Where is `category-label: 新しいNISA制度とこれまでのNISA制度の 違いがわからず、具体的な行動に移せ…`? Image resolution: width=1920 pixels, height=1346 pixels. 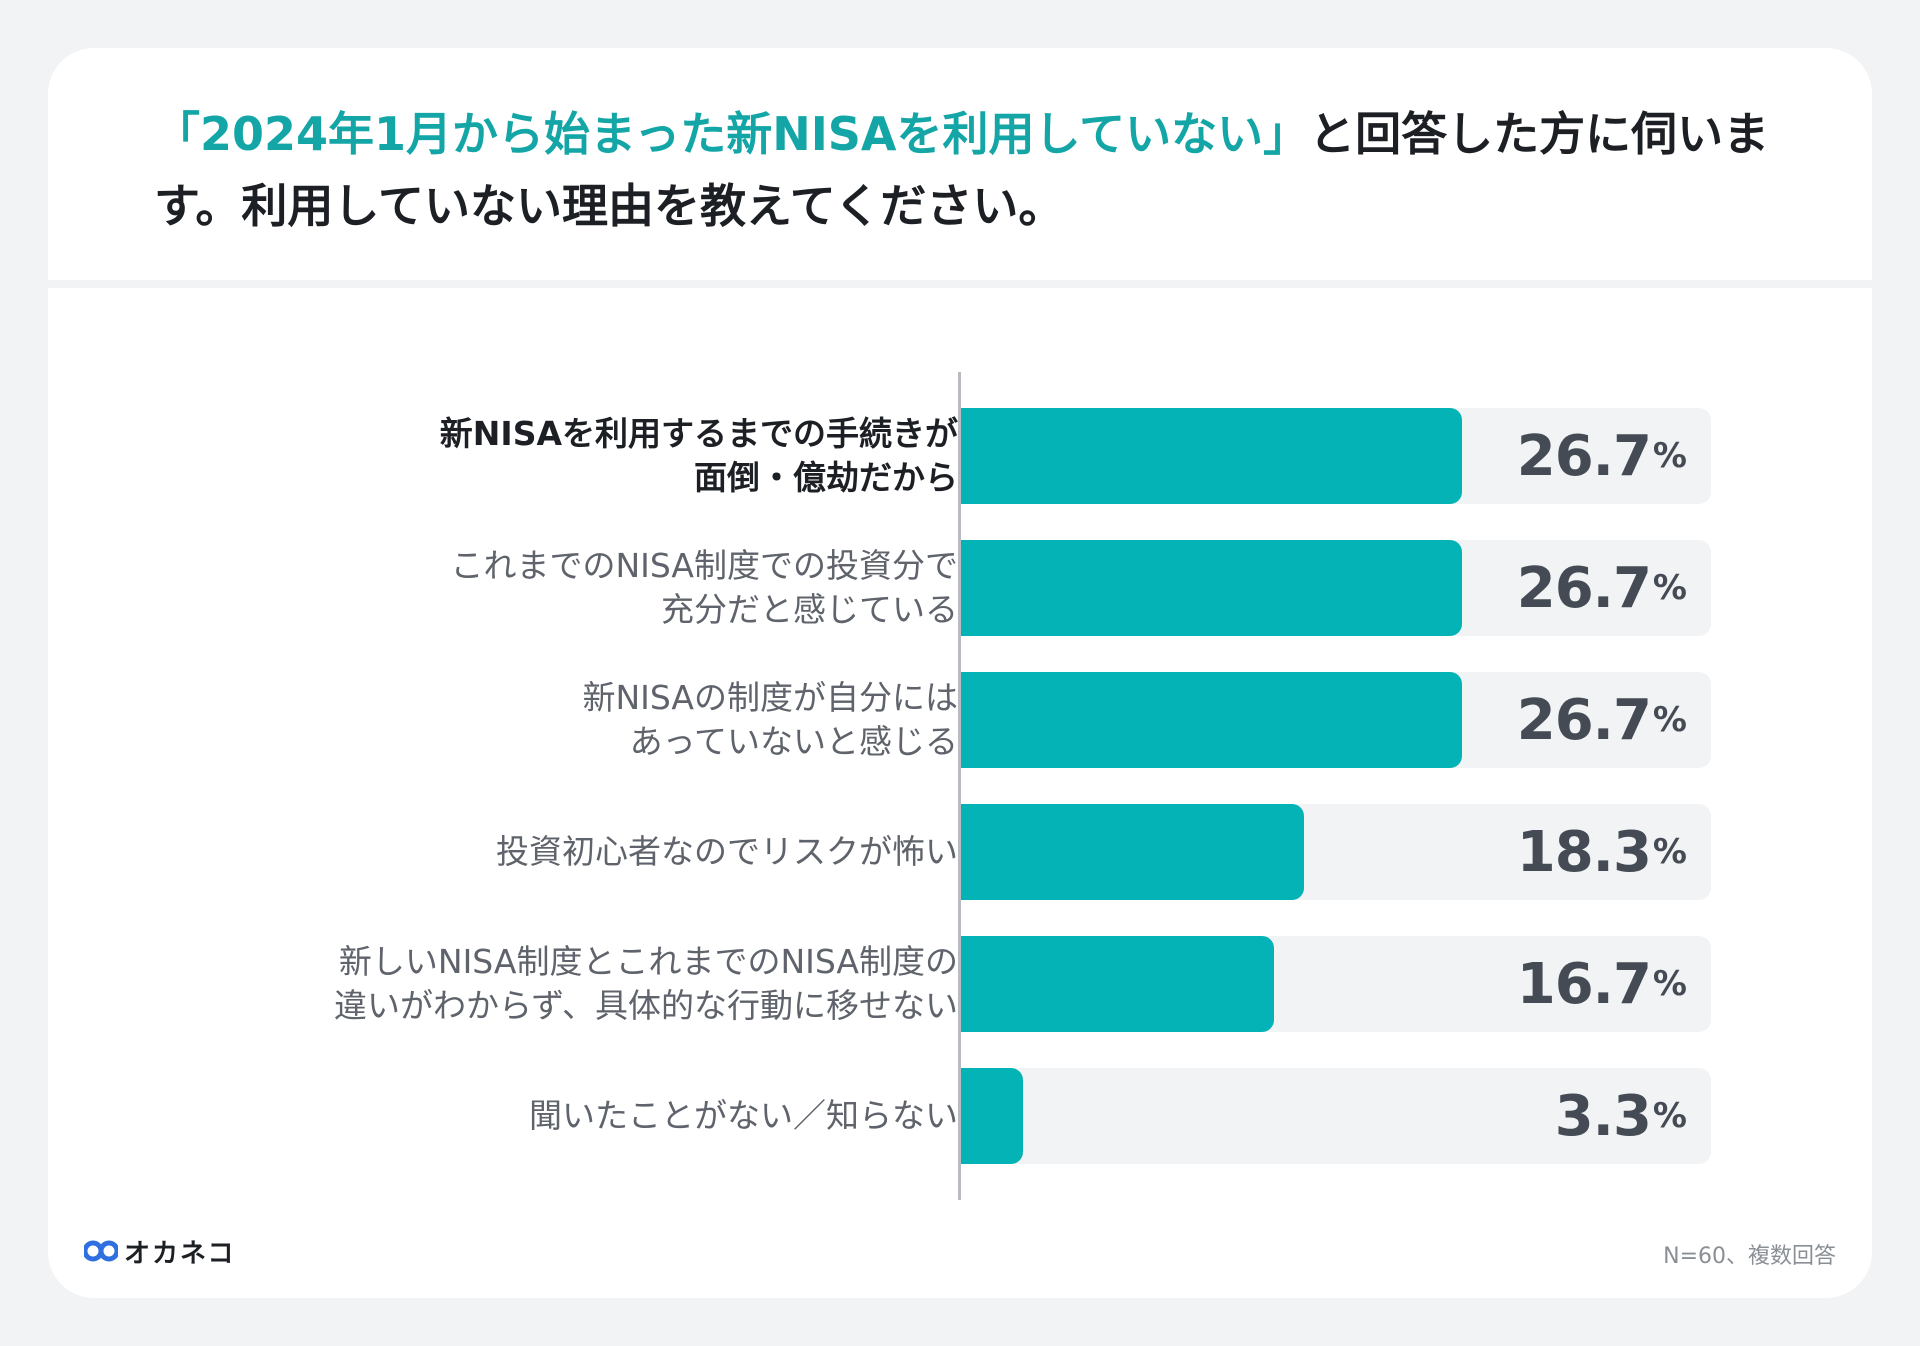
category-label: 新しいNISA制度とこれまでのNISA制度の 違いがわからず、具体的な行動に移せ… is located at coordinates (645, 983).